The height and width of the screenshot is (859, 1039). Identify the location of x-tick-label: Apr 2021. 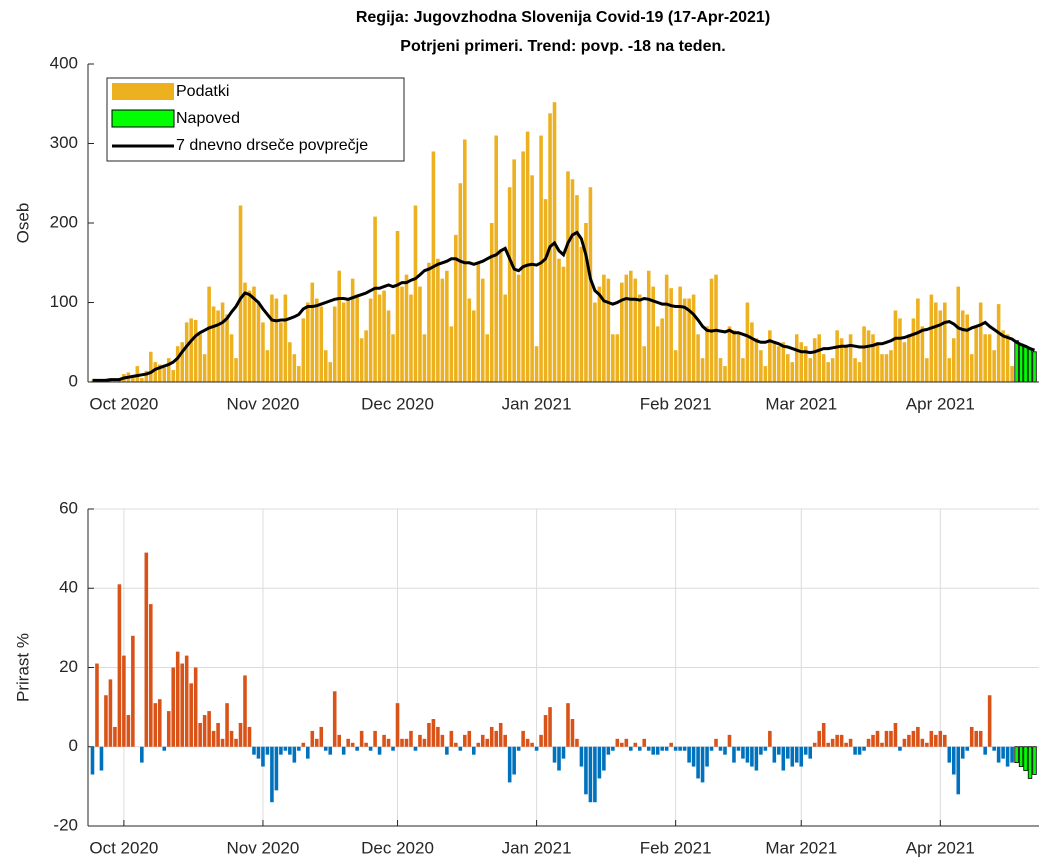
(940, 847).